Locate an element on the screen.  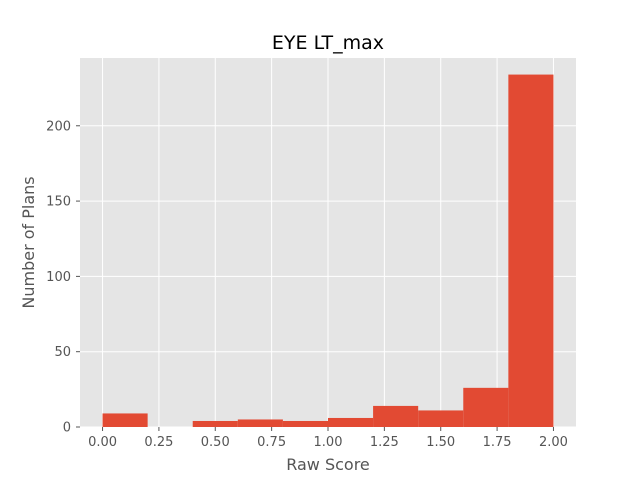
x-tick-label: 0.00 is located at coordinates (102, 442).